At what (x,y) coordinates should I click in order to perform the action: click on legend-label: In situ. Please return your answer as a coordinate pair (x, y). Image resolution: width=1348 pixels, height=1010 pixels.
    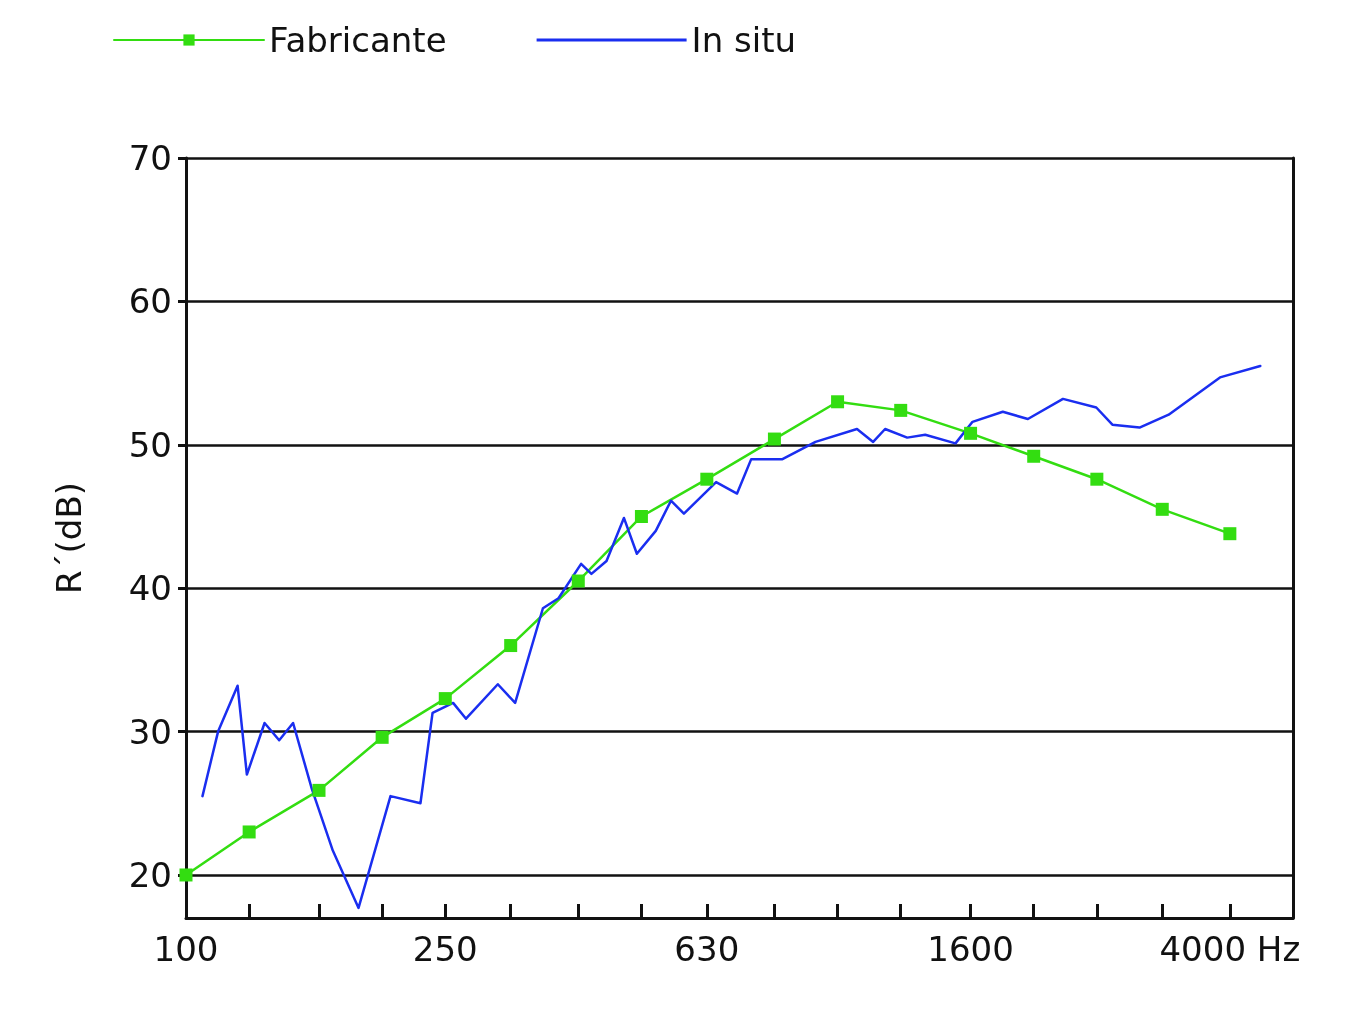
    Looking at the image, I should click on (744, 40).